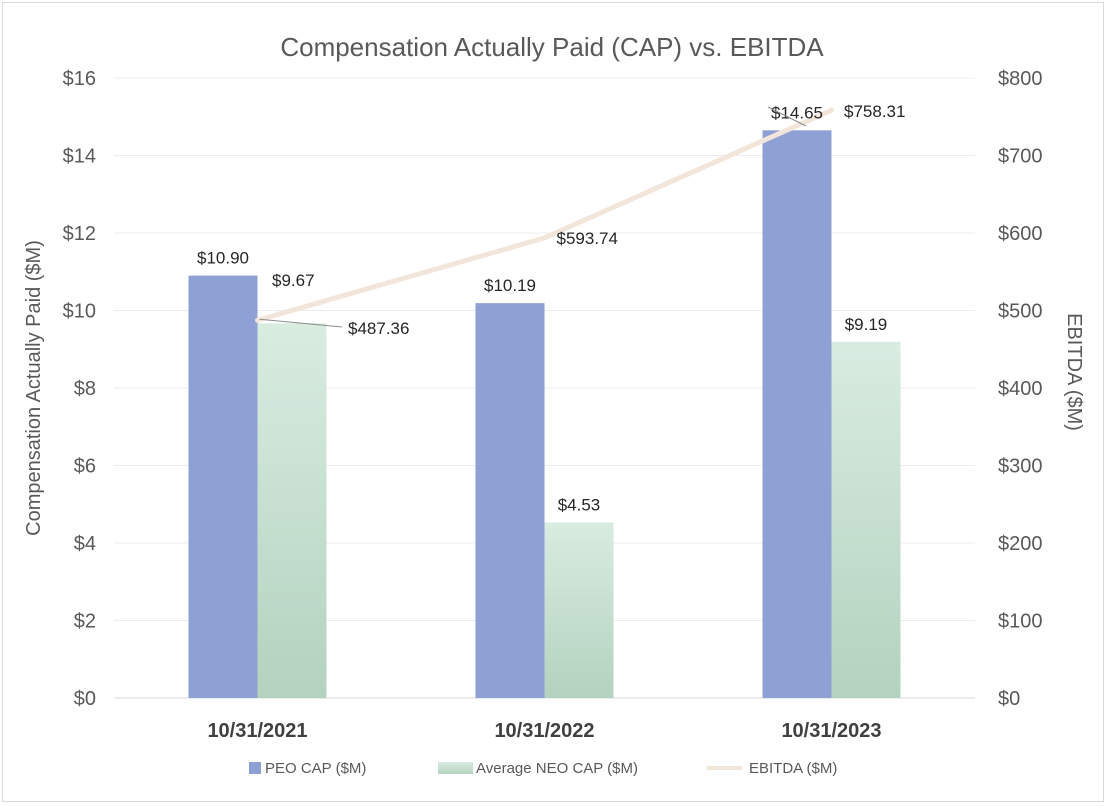 The height and width of the screenshot is (806, 1108). What do you see at coordinates (85, 699) in the screenshot?
I see `y-tick-label: $0` at bounding box center [85, 699].